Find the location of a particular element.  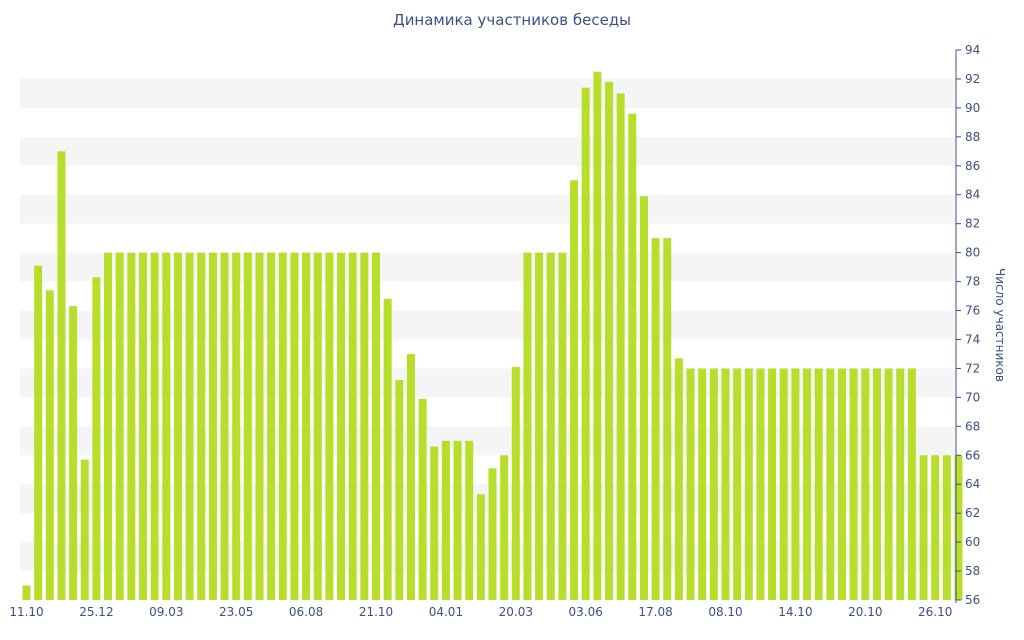

y-tick-label: 72 is located at coordinates (972, 368).